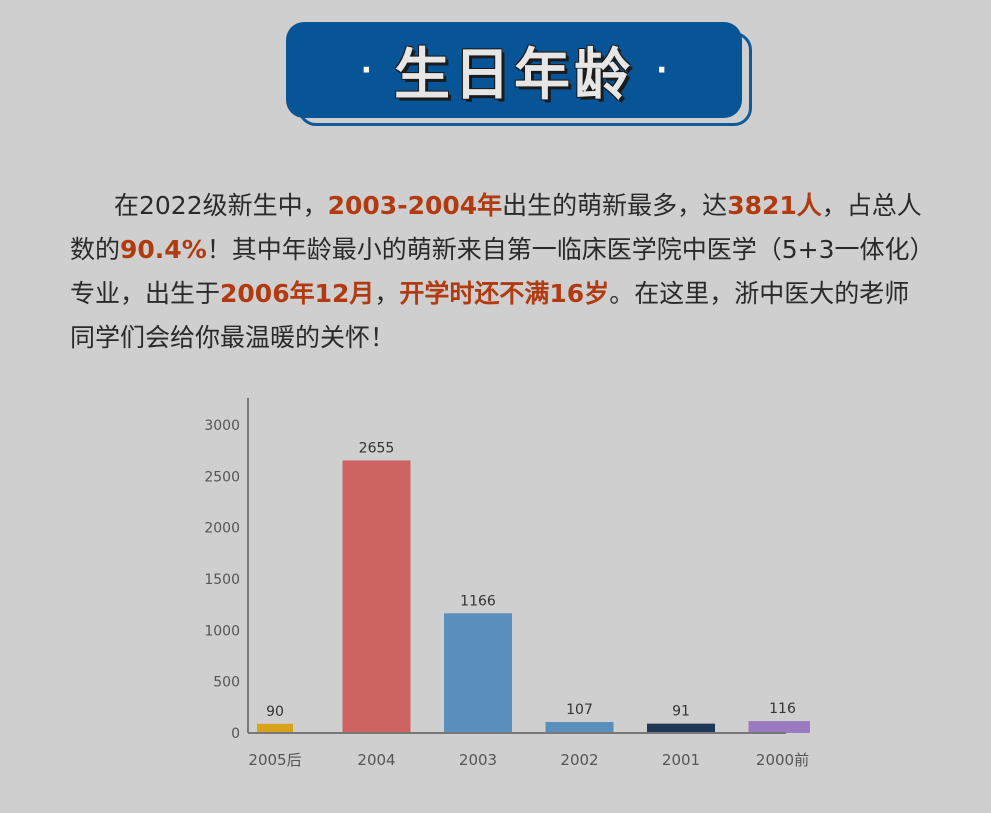 This screenshot has height=813, width=991. I want to click on x-tick-label: 2004, so click(376, 760).